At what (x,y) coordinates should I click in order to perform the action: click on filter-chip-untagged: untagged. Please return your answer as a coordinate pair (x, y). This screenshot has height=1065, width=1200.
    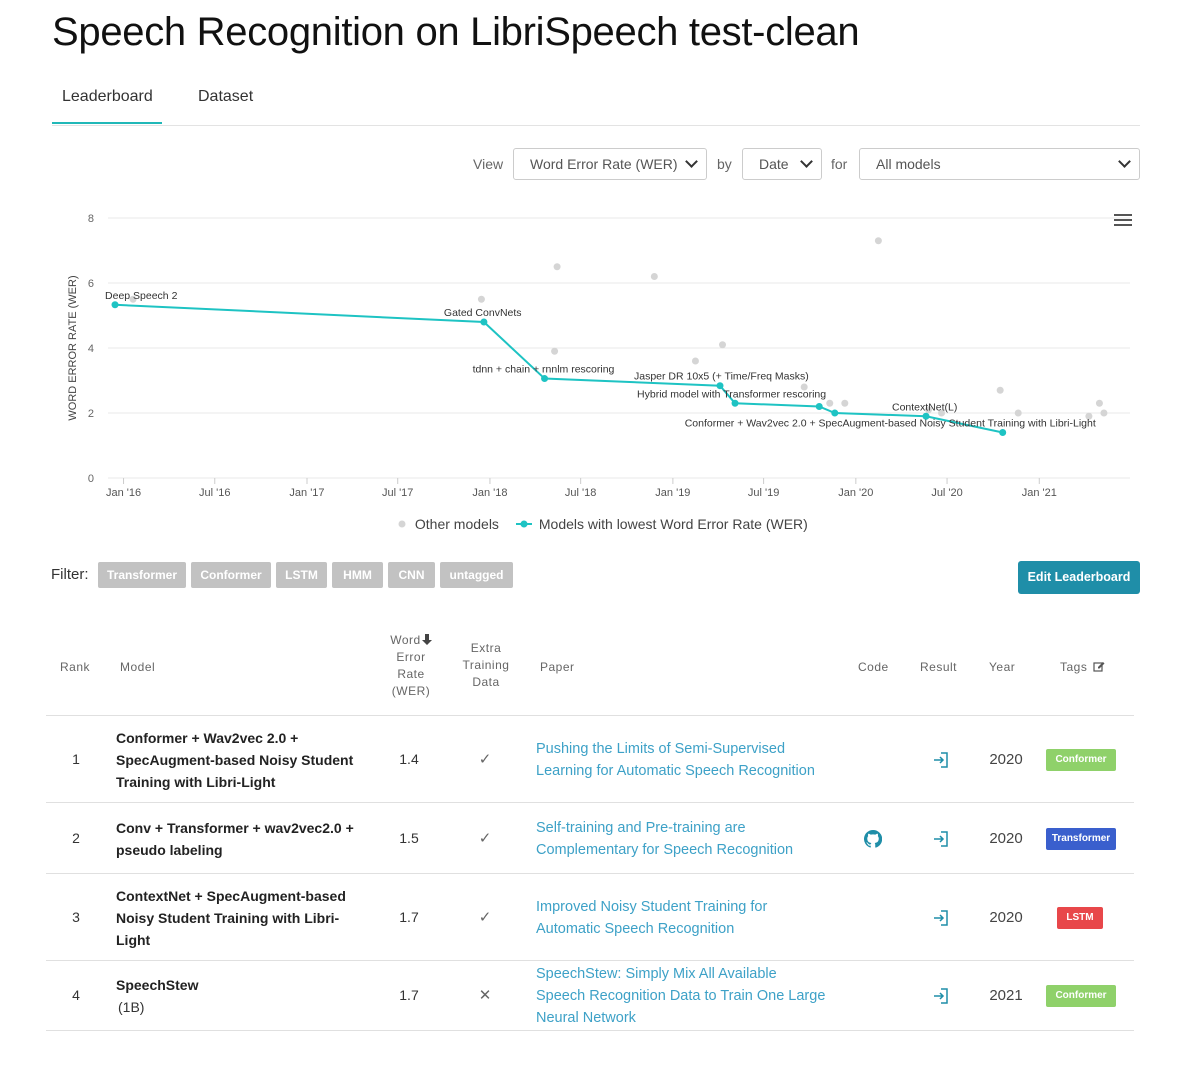
    Looking at the image, I should click on (476, 575).